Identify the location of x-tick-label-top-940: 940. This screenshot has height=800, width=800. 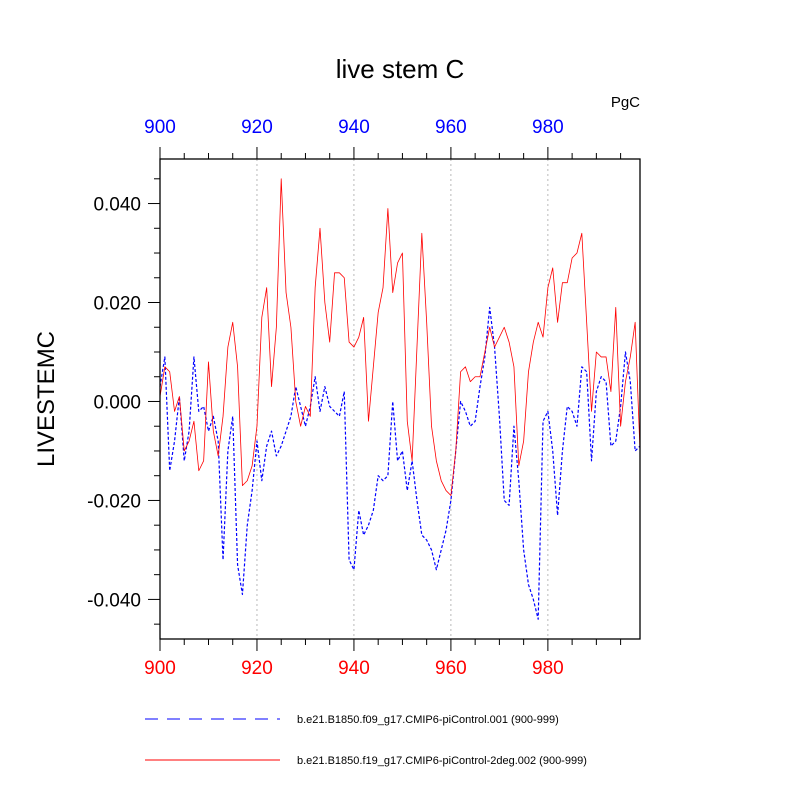
(354, 127).